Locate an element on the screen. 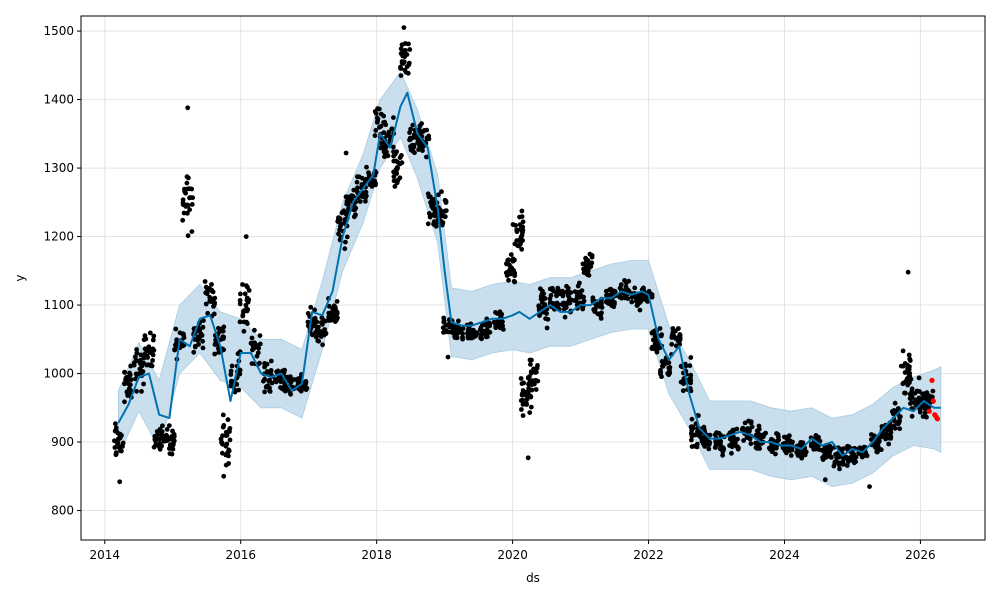 Image resolution: width=1000 pixels, height=600 pixels. holdout-point is located at coordinates (937, 419).